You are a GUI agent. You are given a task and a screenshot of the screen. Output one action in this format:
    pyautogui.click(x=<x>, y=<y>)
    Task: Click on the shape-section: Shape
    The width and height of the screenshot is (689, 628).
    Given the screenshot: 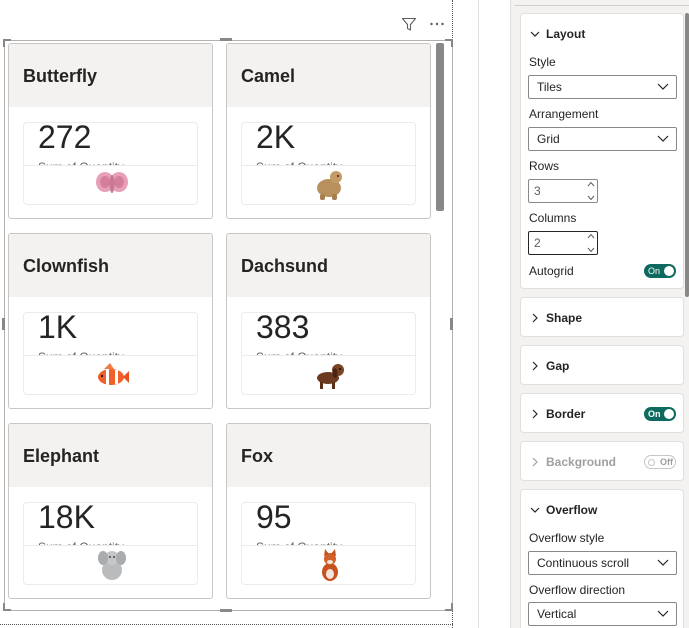 What is the action you would take?
    pyautogui.click(x=602, y=317)
    